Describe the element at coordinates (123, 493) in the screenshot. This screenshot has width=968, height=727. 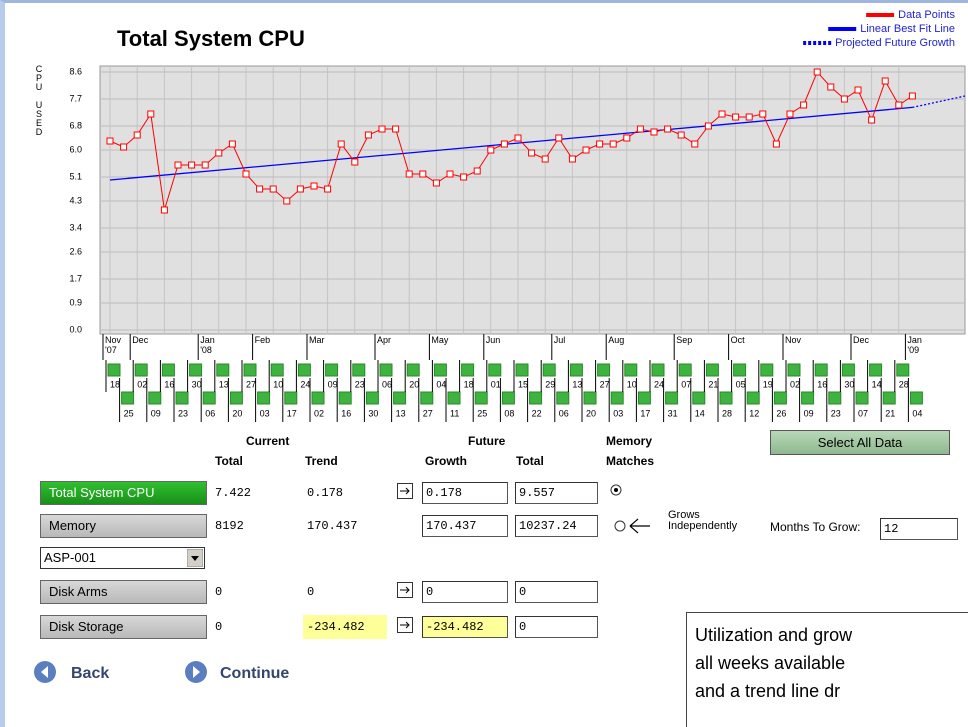
I see `row-button: Total System CPU` at that location.